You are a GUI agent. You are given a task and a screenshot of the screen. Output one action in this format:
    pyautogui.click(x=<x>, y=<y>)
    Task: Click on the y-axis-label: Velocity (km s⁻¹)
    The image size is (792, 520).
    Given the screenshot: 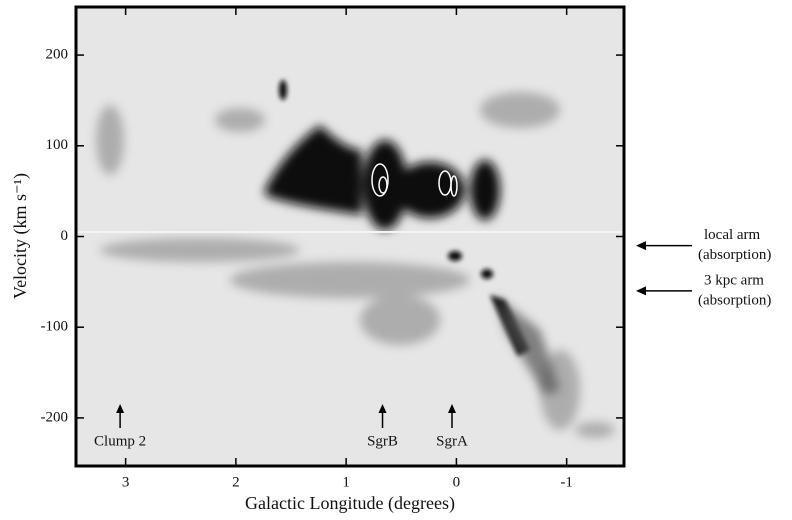 What is the action you would take?
    pyautogui.click(x=20, y=236)
    